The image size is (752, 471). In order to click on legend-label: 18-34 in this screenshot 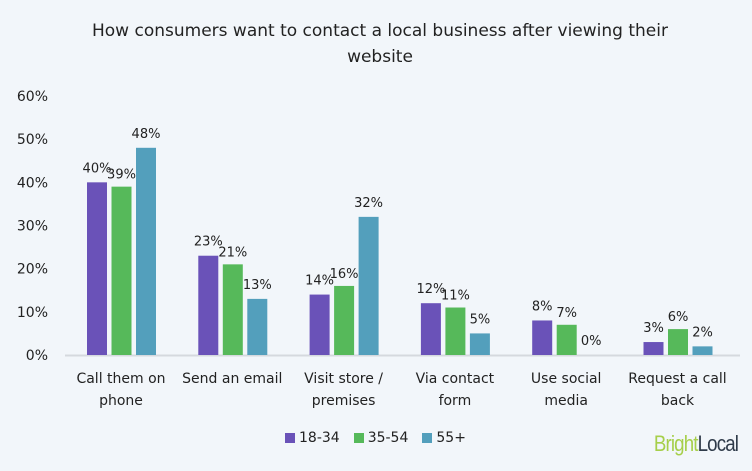, I will do `click(319, 438)`.